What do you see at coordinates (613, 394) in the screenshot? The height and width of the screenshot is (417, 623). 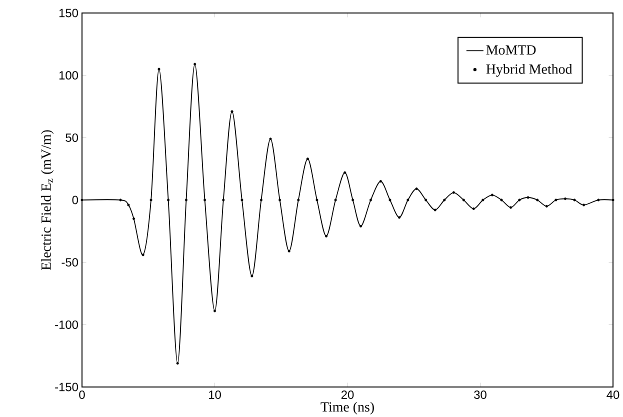 I see `x-tick-label: 40` at bounding box center [613, 394].